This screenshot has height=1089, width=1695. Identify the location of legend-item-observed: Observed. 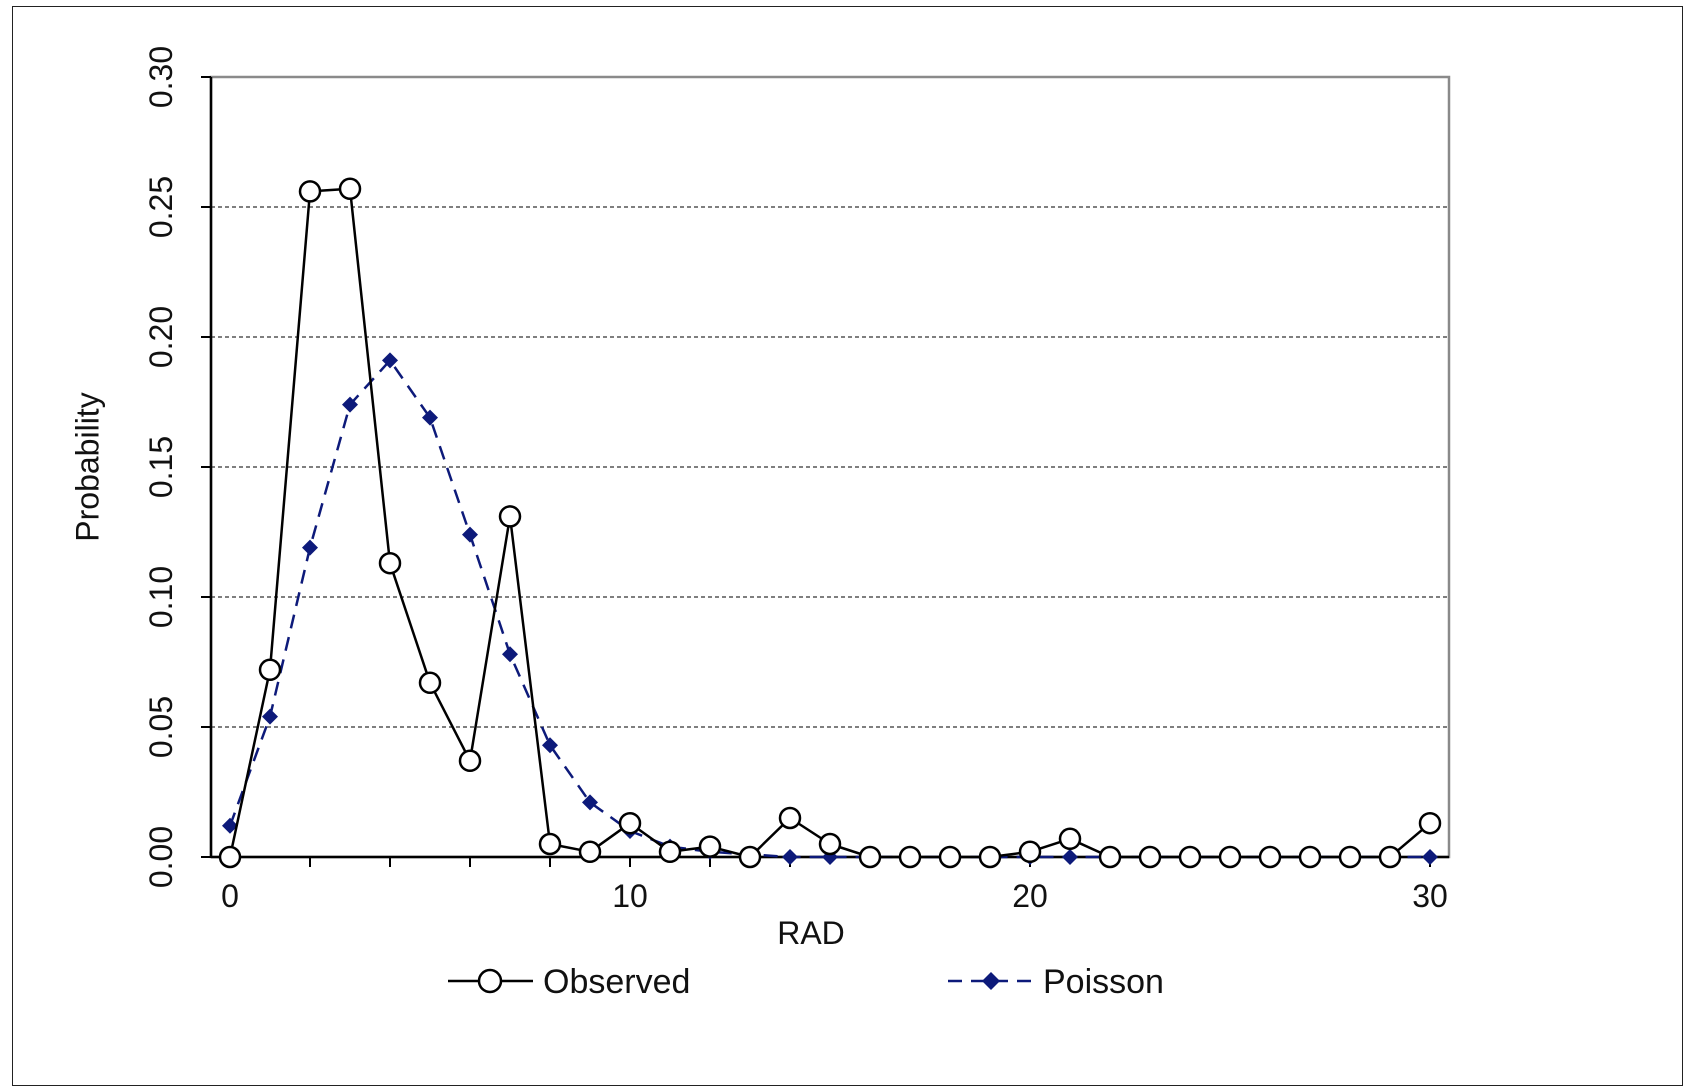
(569, 982).